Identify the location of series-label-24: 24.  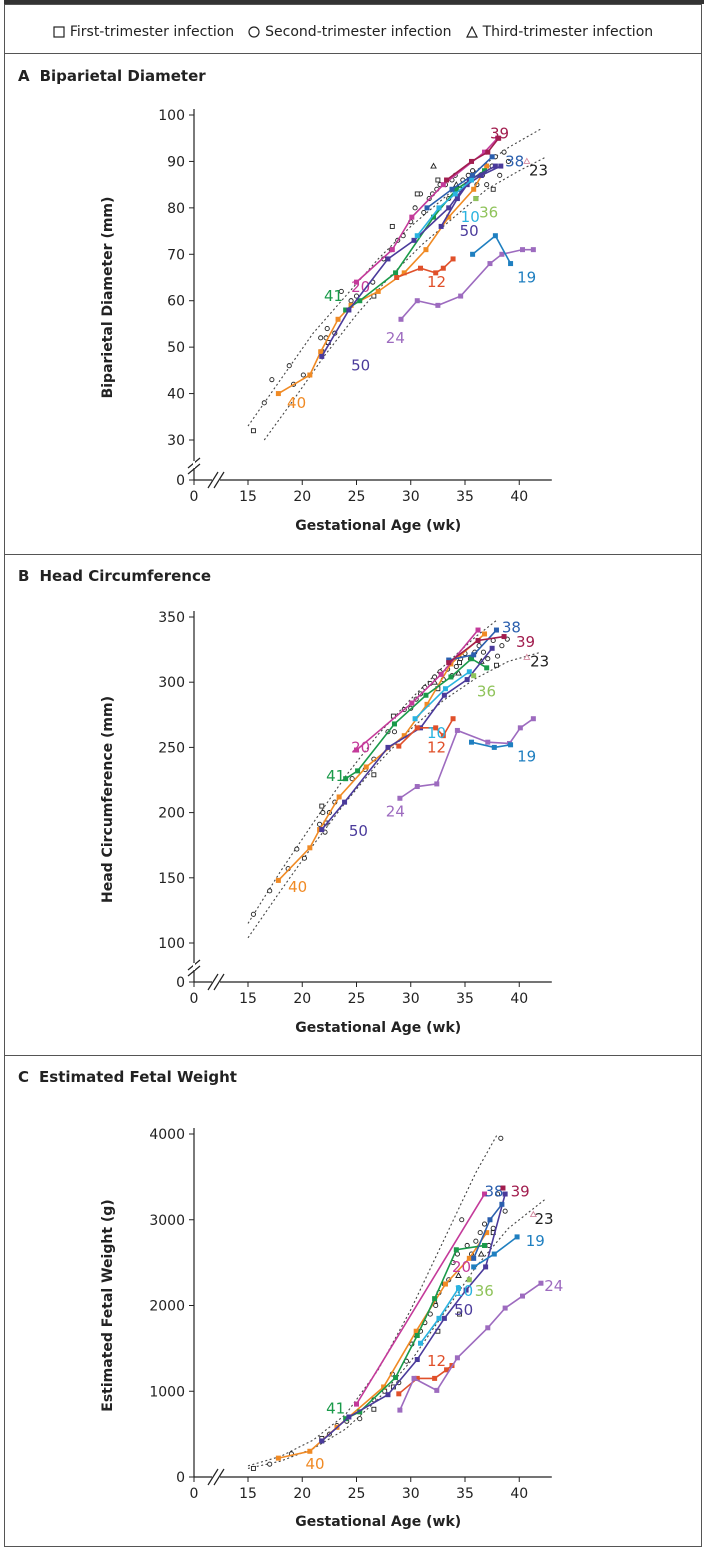
(553, 1286).